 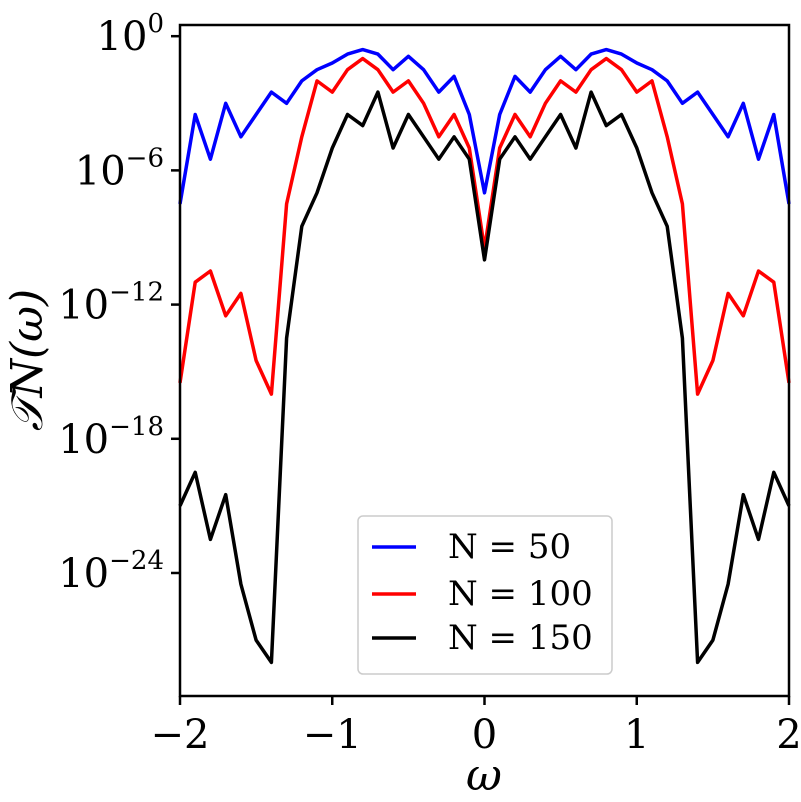 What do you see at coordinates (520, 594) in the screenshot?
I see `legend-label-n100: N = 100` at bounding box center [520, 594].